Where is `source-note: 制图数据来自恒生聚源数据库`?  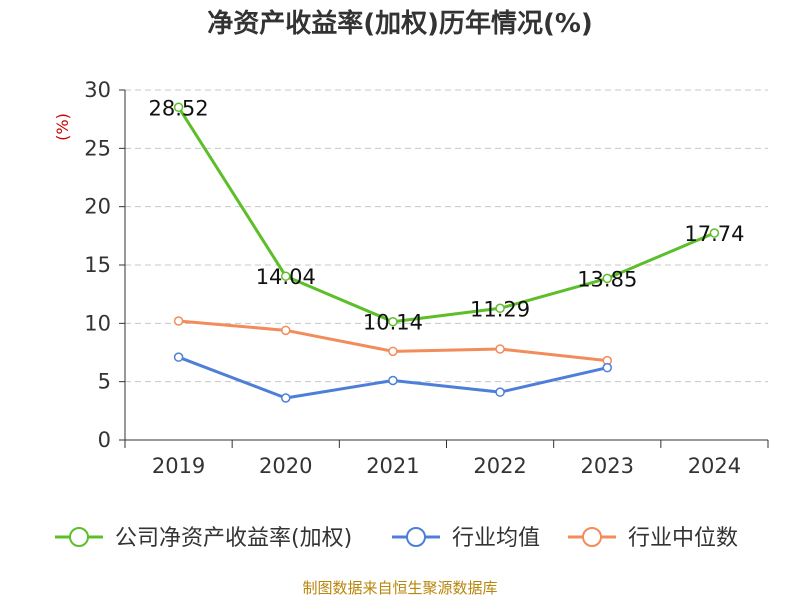 source-note: 制图数据来自恒生聚源数据库 is located at coordinates (399, 588).